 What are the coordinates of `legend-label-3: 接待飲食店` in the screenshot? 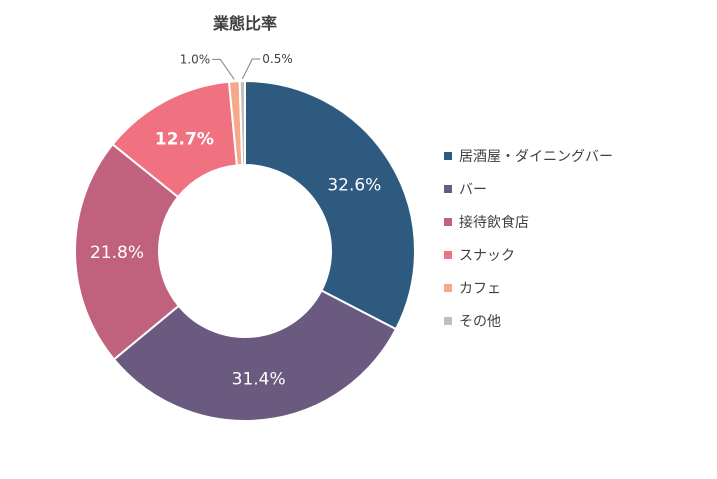 It's located at (494, 222).